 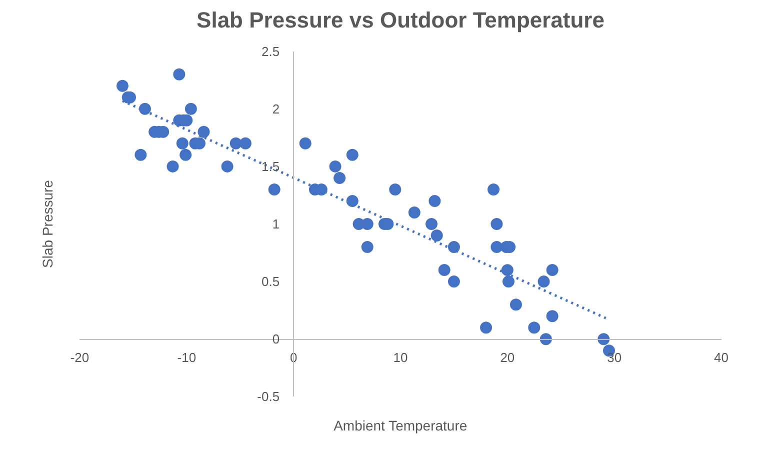 What do you see at coordinates (276, 108) in the screenshot?
I see `y-tick-label: 2` at bounding box center [276, 108].